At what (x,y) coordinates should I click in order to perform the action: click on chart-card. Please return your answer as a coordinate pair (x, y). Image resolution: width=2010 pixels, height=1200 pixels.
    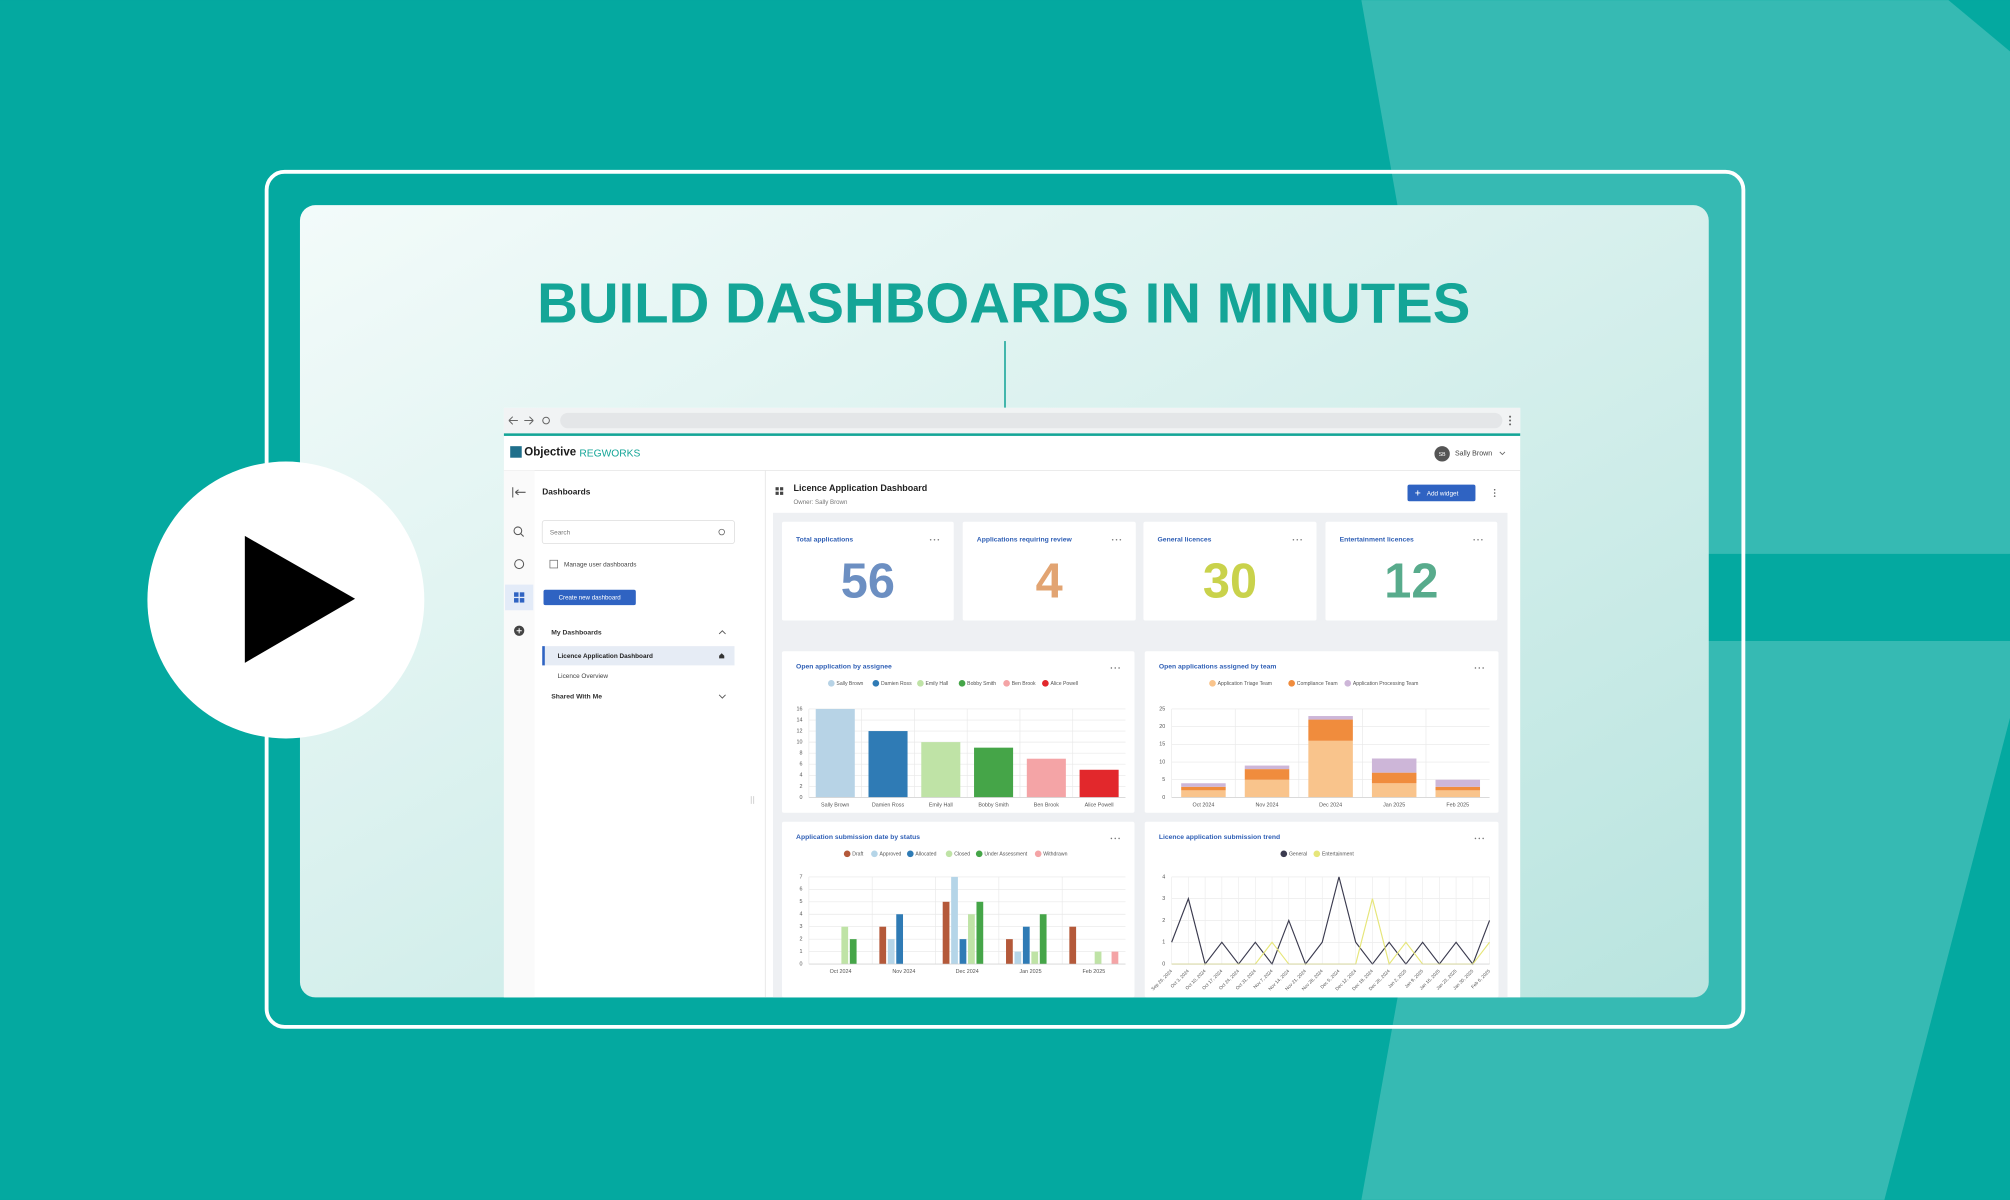
    Looking at the image, I should click on (1321, 909).